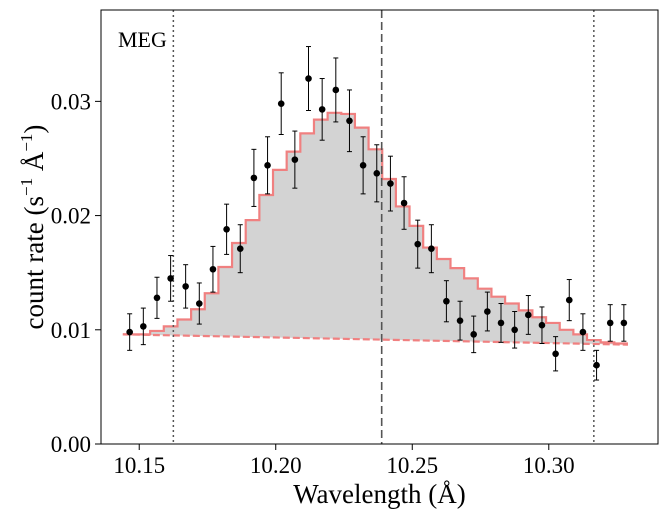  Describe the element at coordinates (549, 465) in the screenshot. I see `x-tick-label: 10.30` at that location.